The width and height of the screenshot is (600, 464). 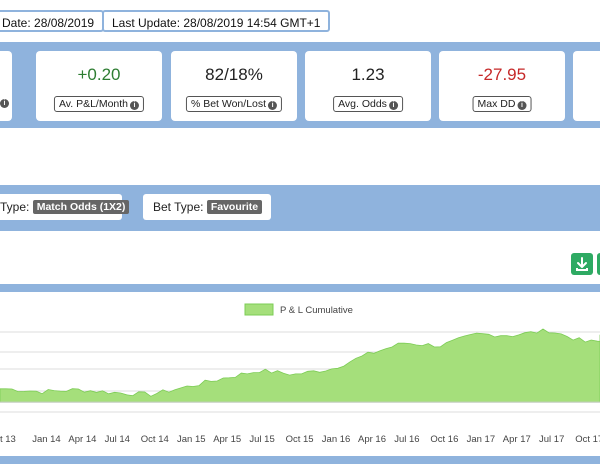 I want to click on x-tick-label: t 13, so click(x=8, y=439).